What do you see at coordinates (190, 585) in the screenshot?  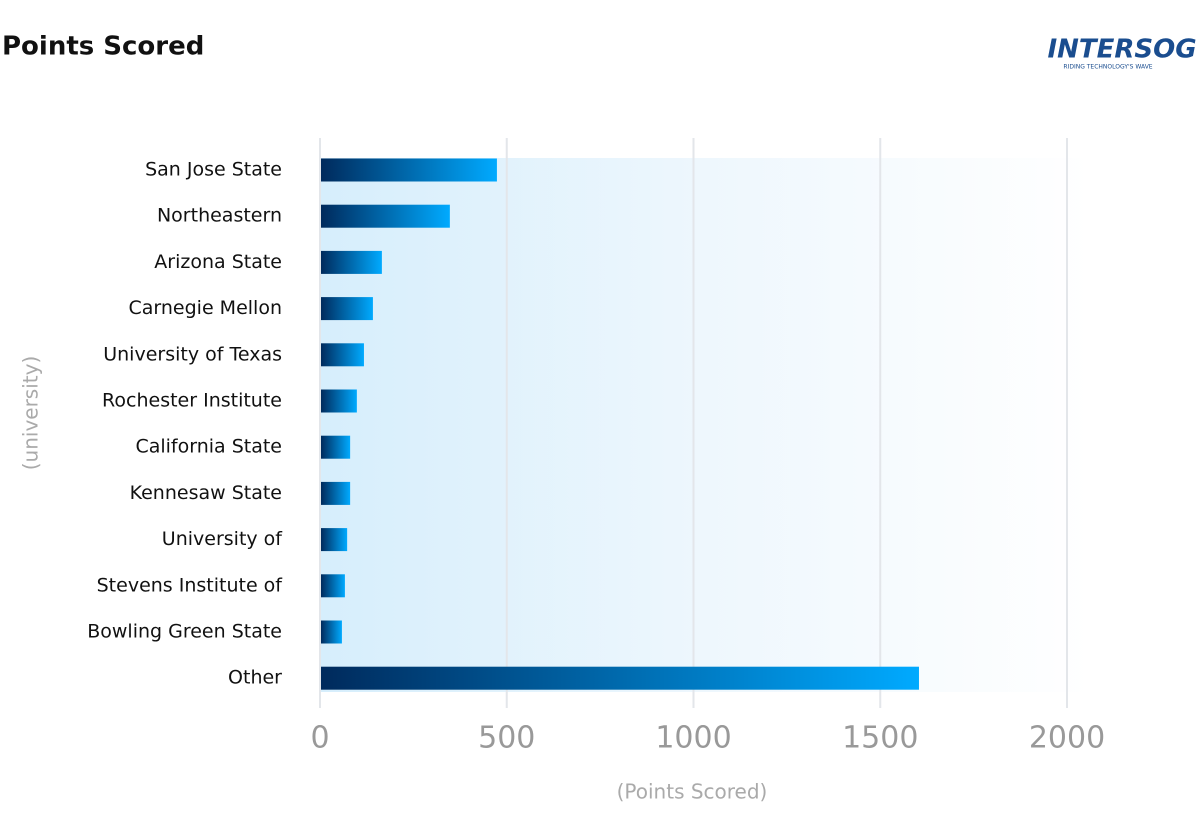 I see `y-tick-label: Stevens Institute of` at bounding box center [190, 585].